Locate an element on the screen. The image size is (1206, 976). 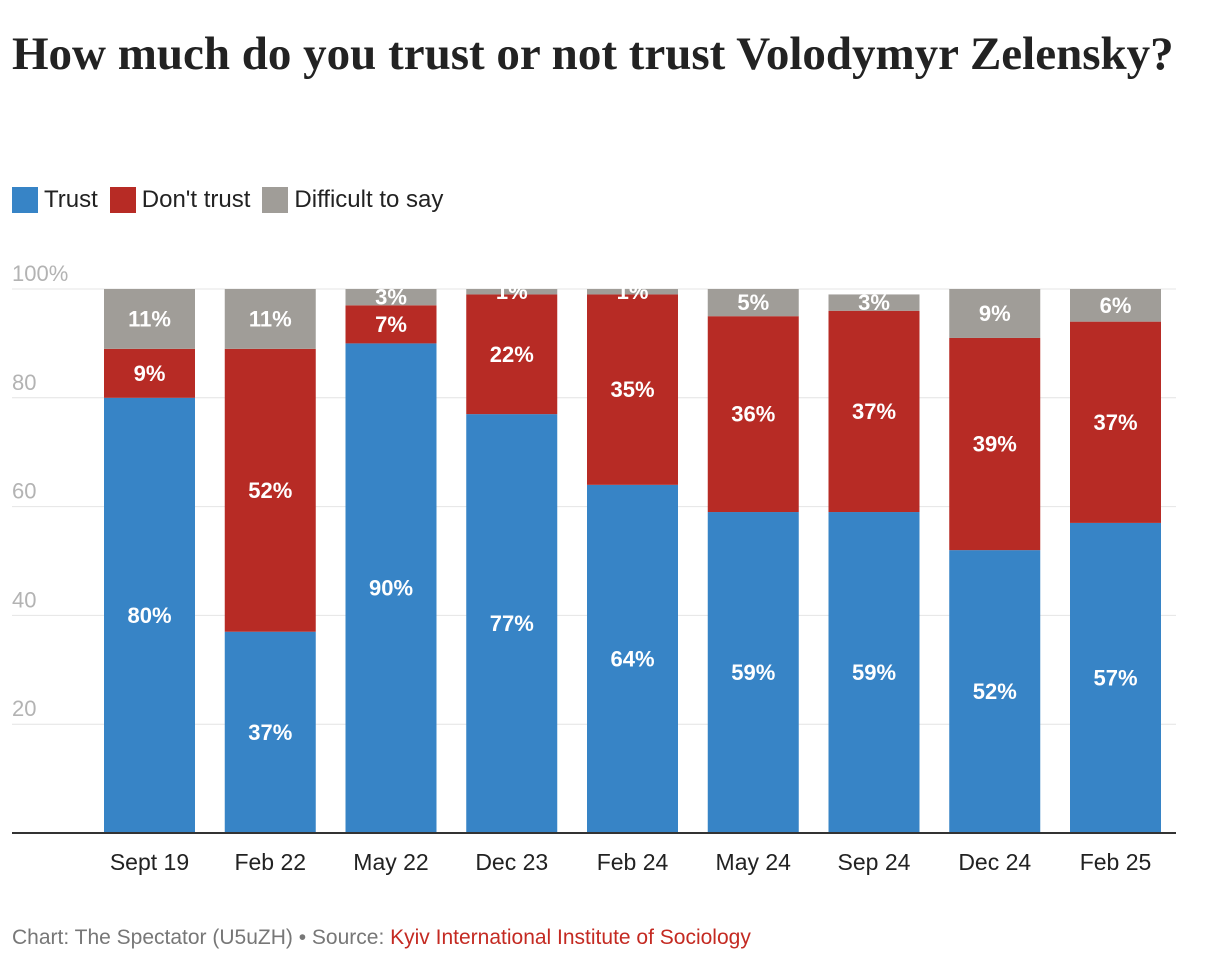
legend-item-trust: Trust is located at coordinates (55, 200).